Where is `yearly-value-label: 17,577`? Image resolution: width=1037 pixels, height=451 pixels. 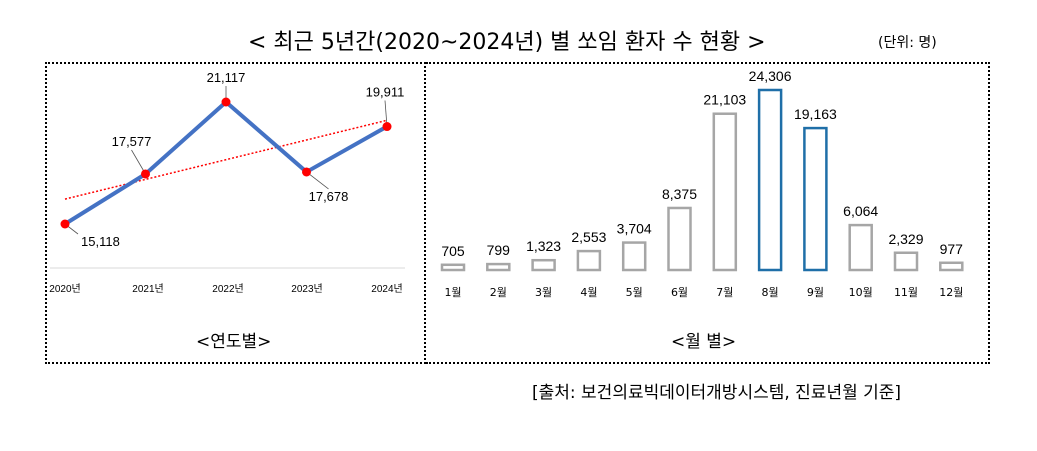 yearly-value-label: 17,577 is located at coordinates (132, 141).